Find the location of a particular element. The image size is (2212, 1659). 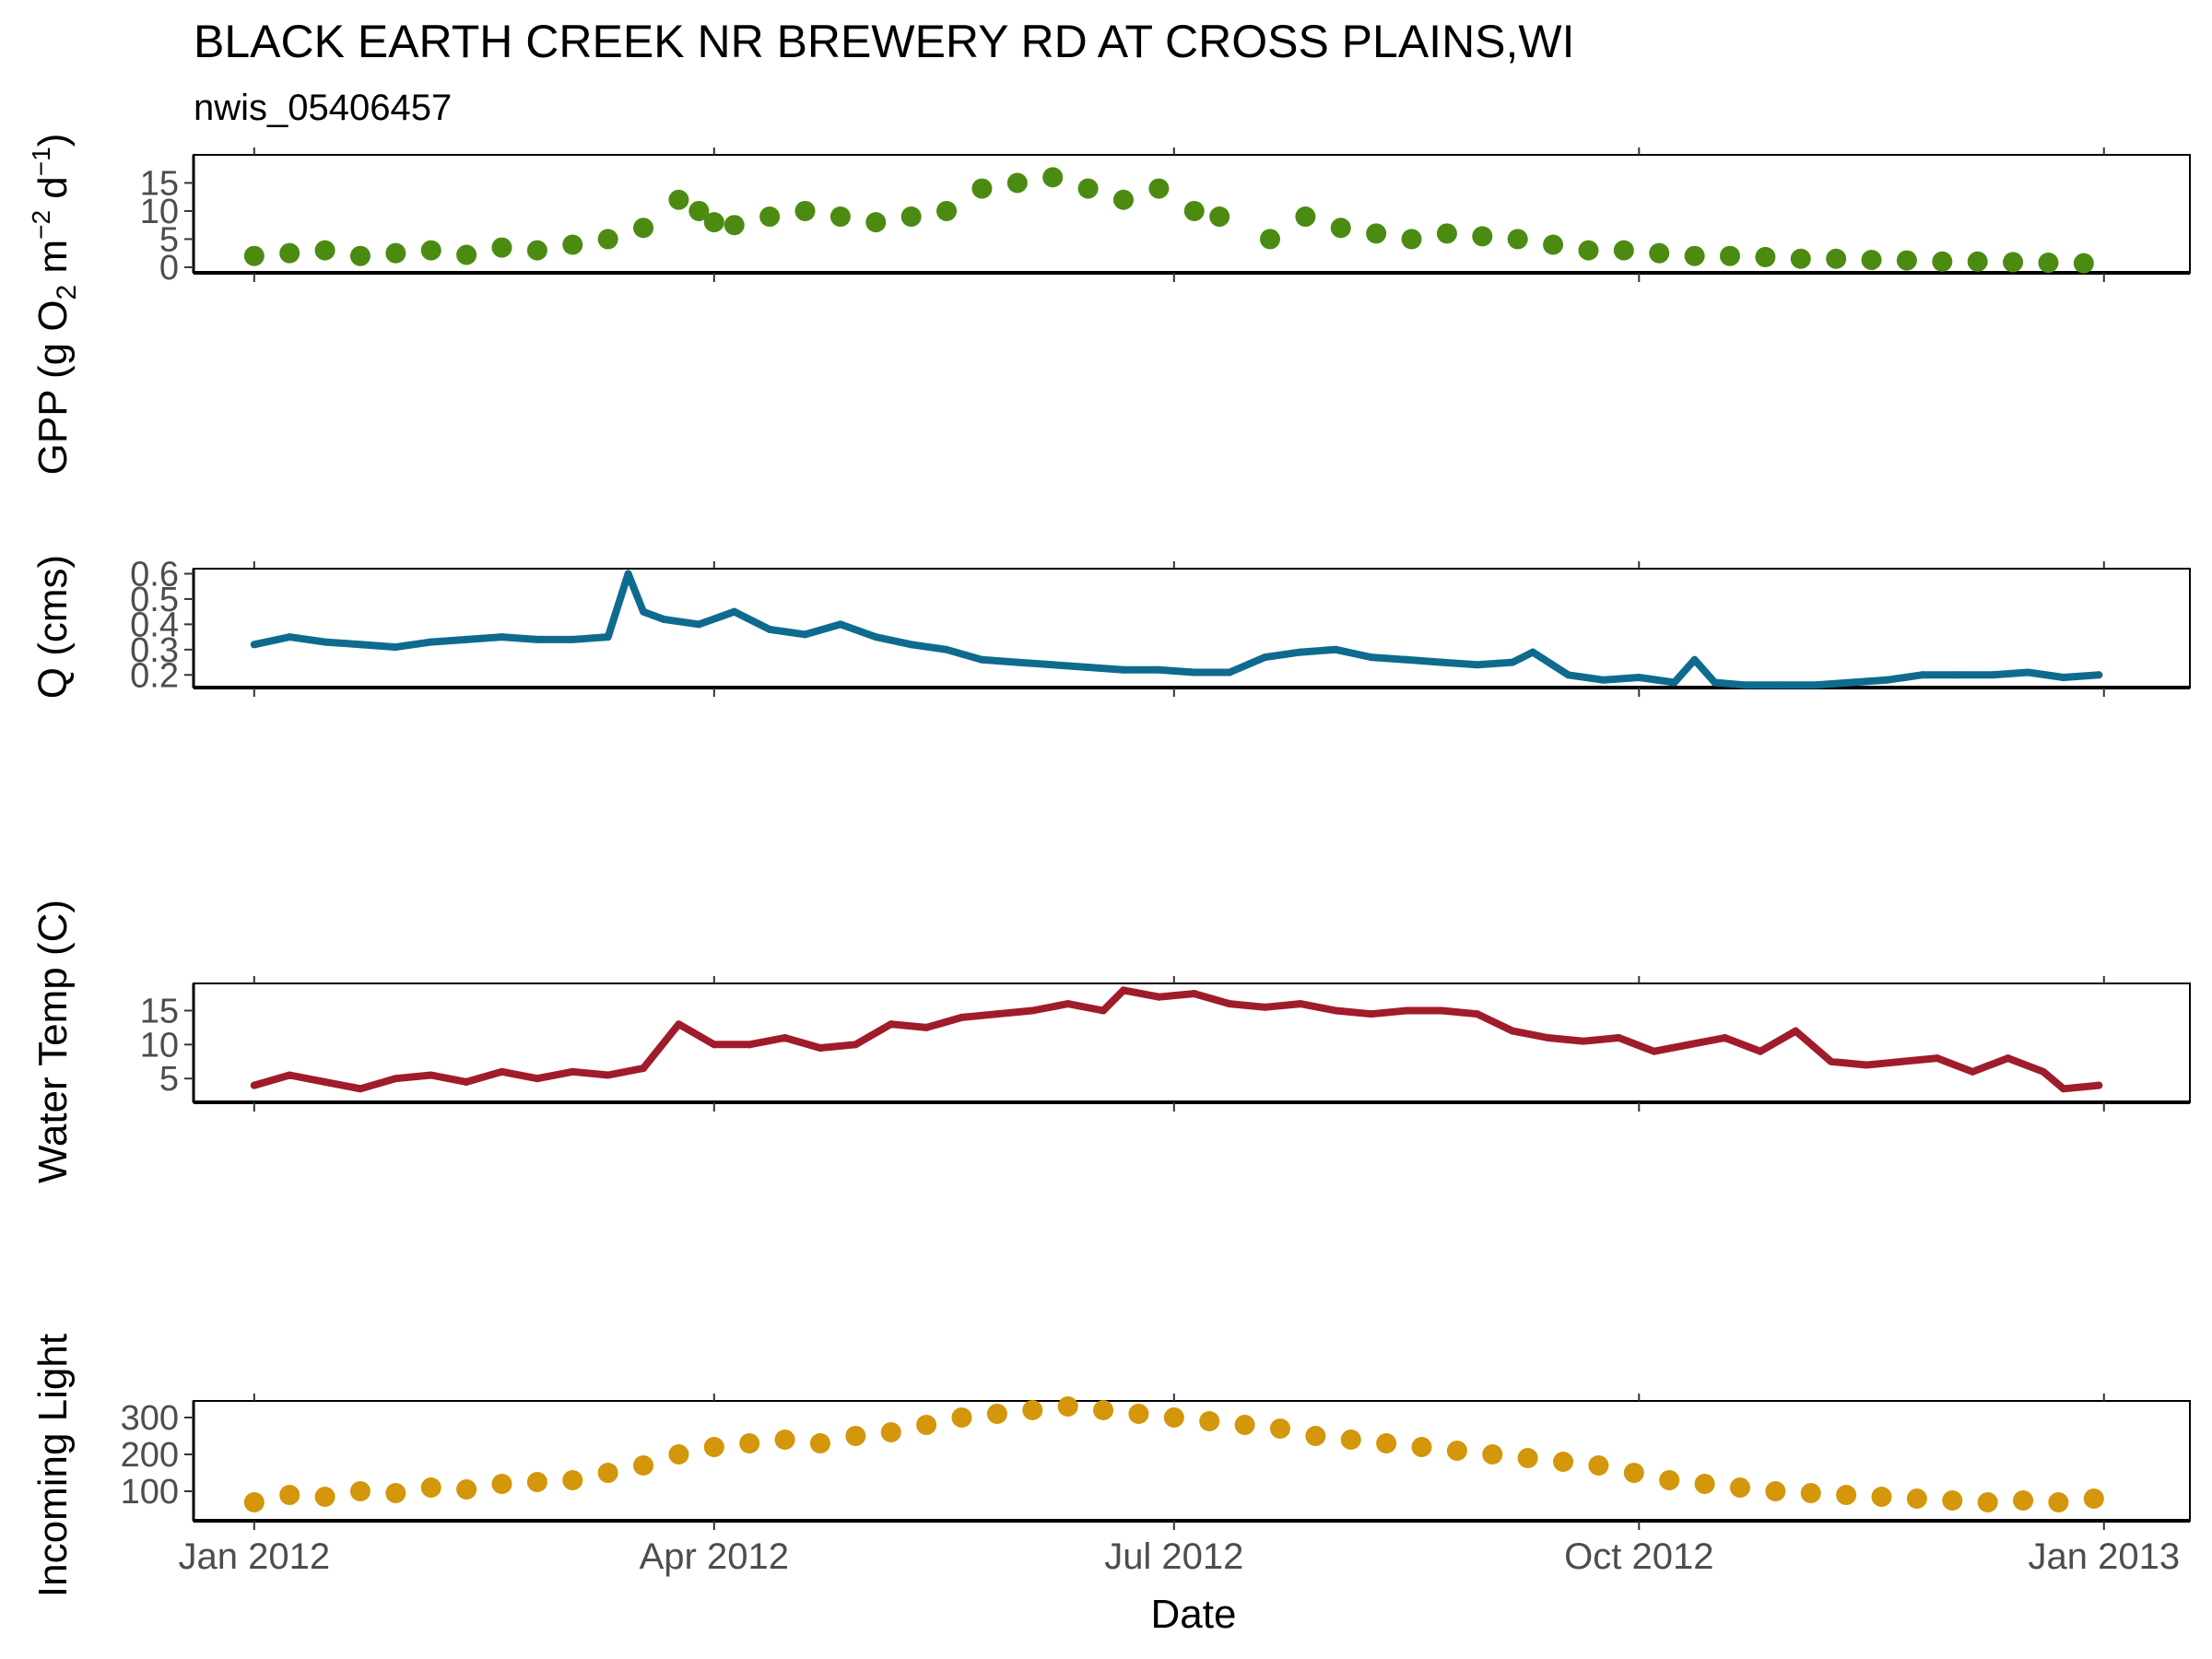

x-tick-label: Apr 2012 is located at coordinates (714, 1556).